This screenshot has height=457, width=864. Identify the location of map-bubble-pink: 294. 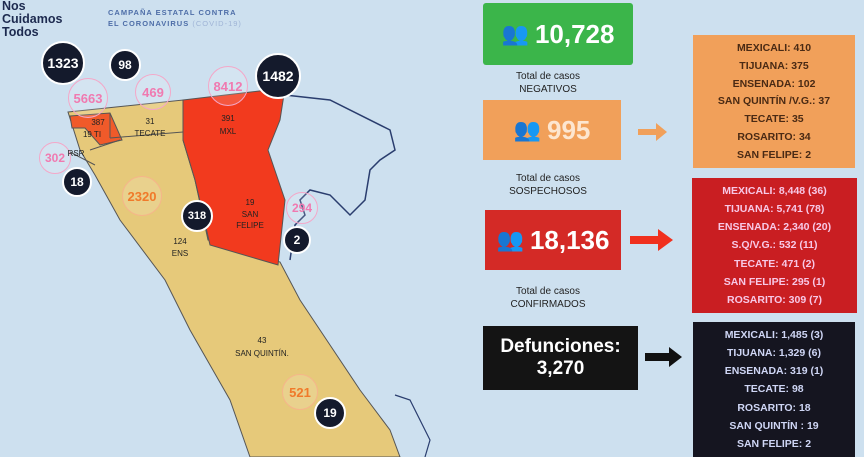
(302, 208).